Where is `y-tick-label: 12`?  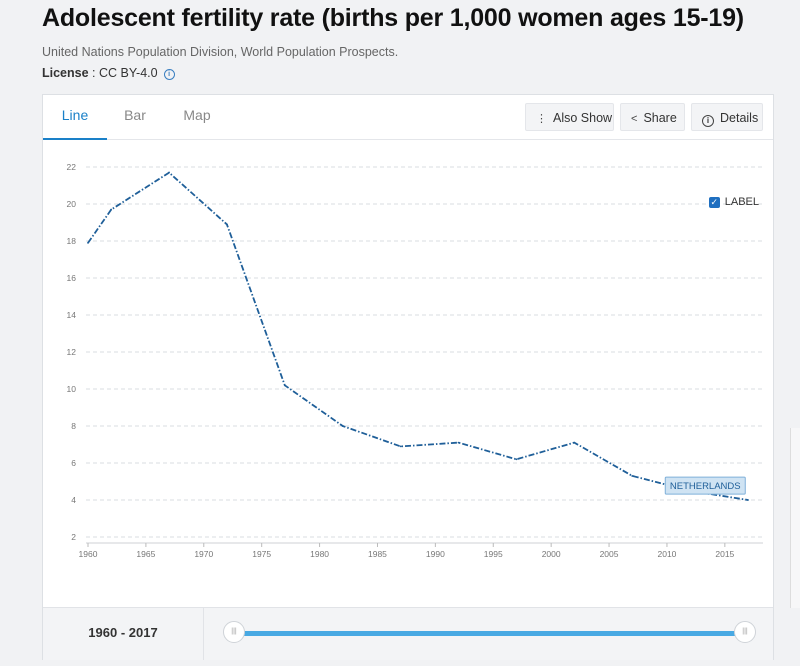 y-tick-label: 12 is located at coordinates (72, 352).